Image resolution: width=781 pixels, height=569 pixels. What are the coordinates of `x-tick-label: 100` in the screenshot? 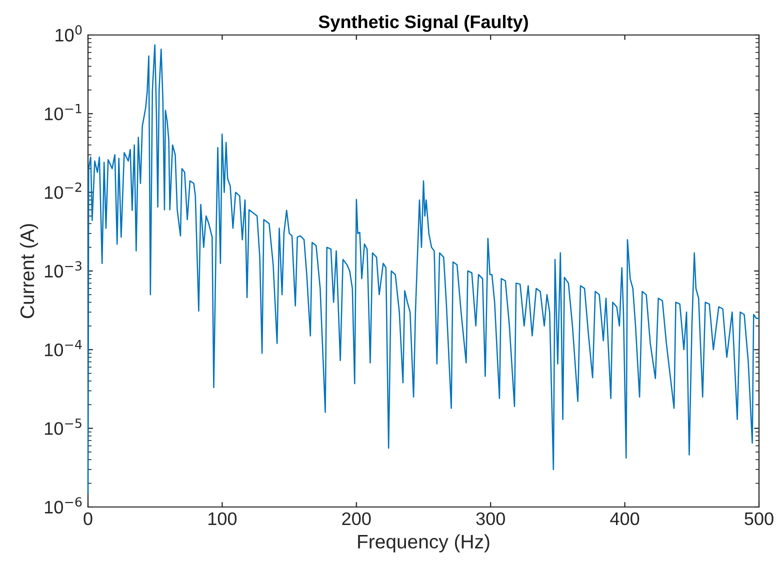 It's located at (222, 519).